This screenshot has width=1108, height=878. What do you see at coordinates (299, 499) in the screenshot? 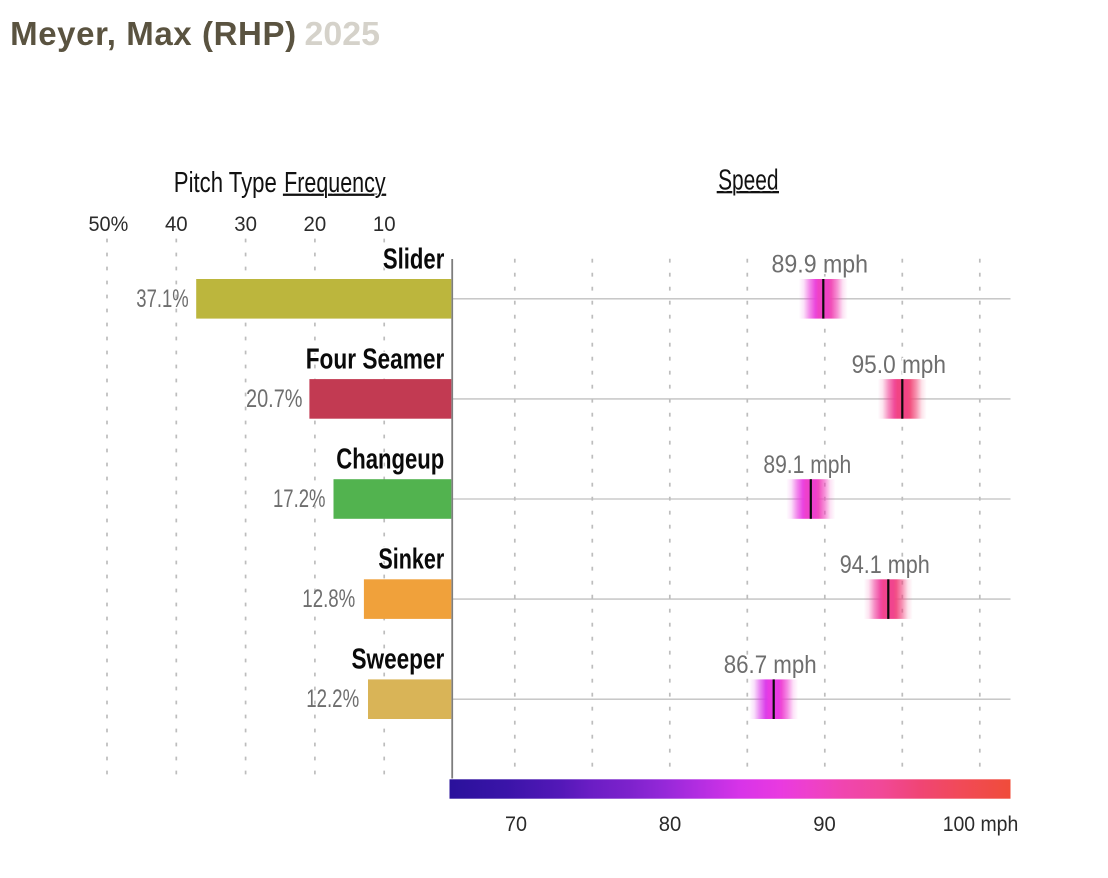
I see `svg-text: 17.2%` at bounding box center [299, 499].